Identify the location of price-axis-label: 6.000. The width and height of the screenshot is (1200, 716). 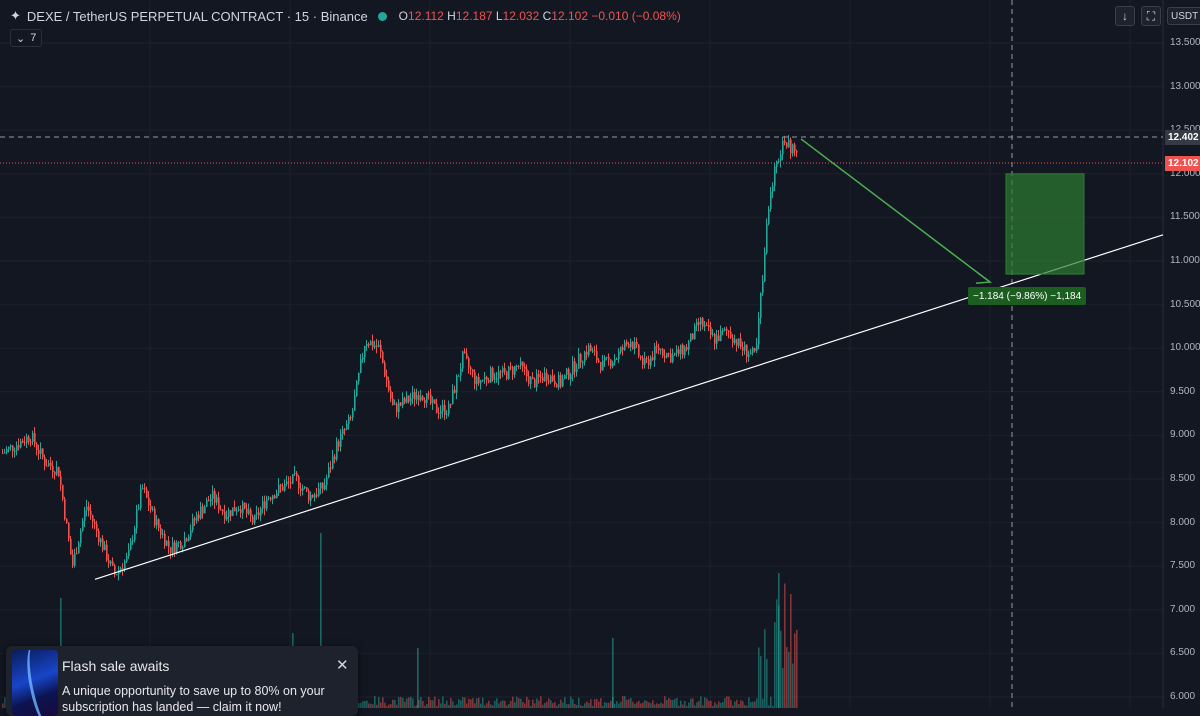
(1183, 696).